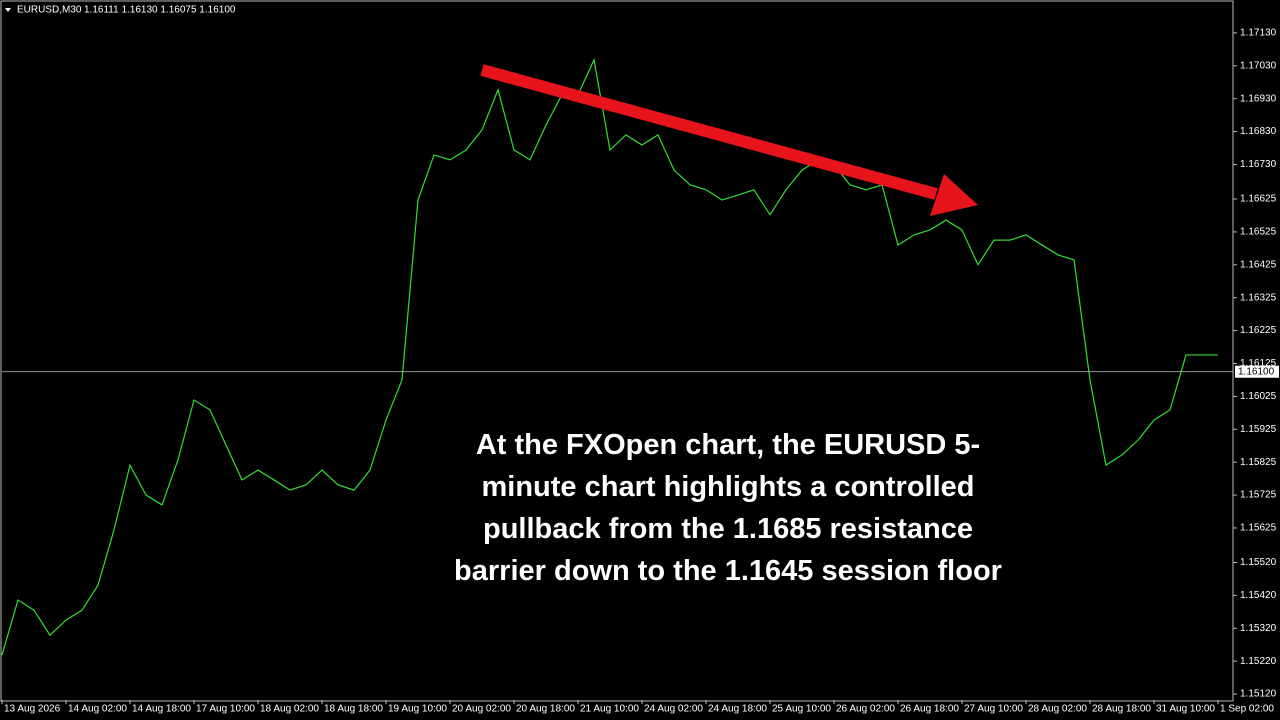 The image size is (1280, 720). I want to click on x-tick-label: 26 Aug 18:00, so click(929, 709).